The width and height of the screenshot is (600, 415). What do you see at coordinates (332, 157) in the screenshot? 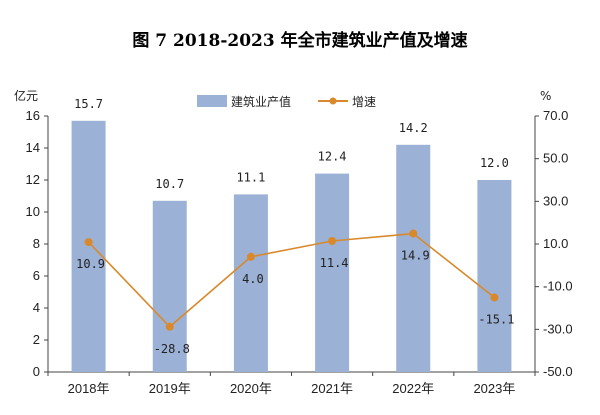
I see `bar-value-label: 12.4` at bounding box center [332, 157].